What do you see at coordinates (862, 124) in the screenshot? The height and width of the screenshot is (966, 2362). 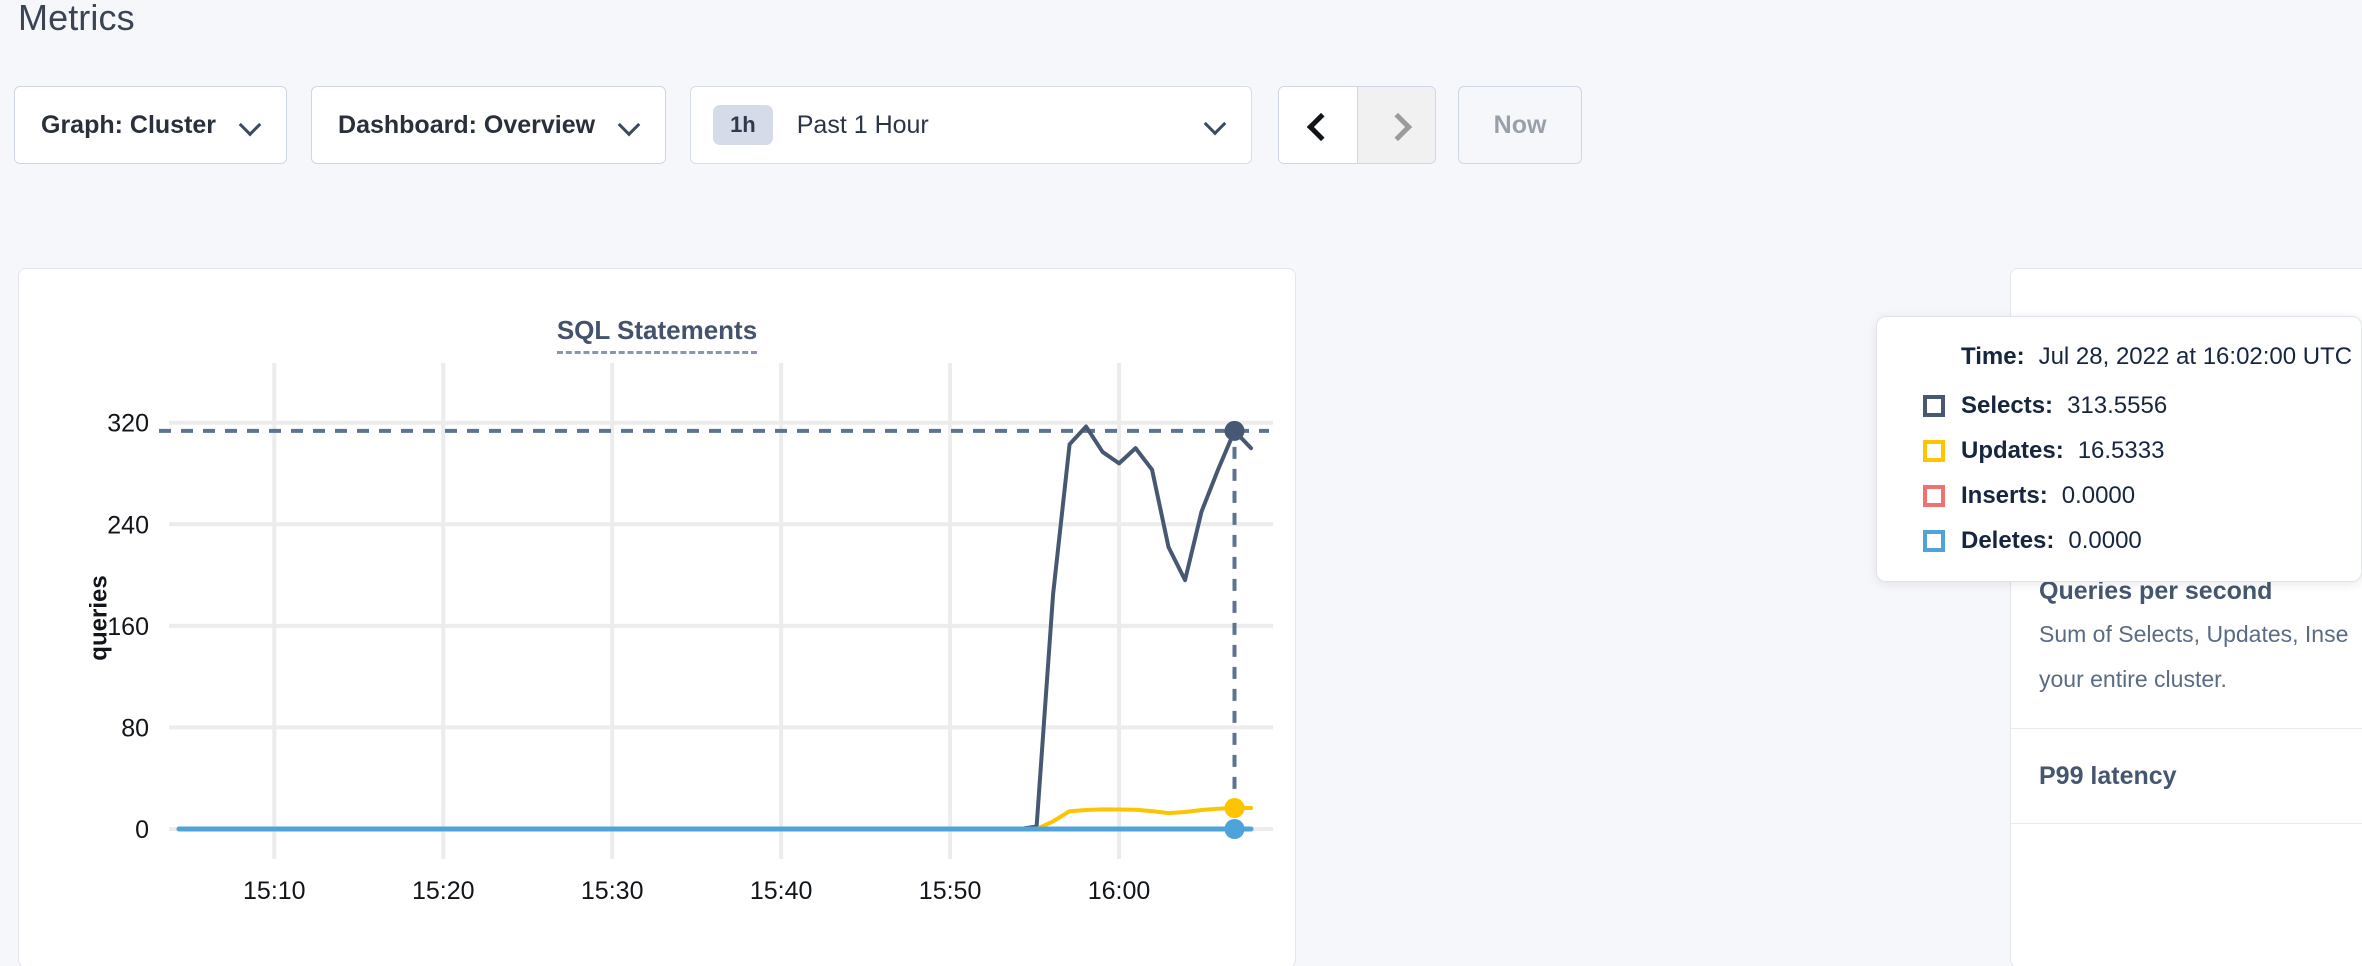 I see `time-range-label: Past 1 Hour` at bounding box center [862, 124].